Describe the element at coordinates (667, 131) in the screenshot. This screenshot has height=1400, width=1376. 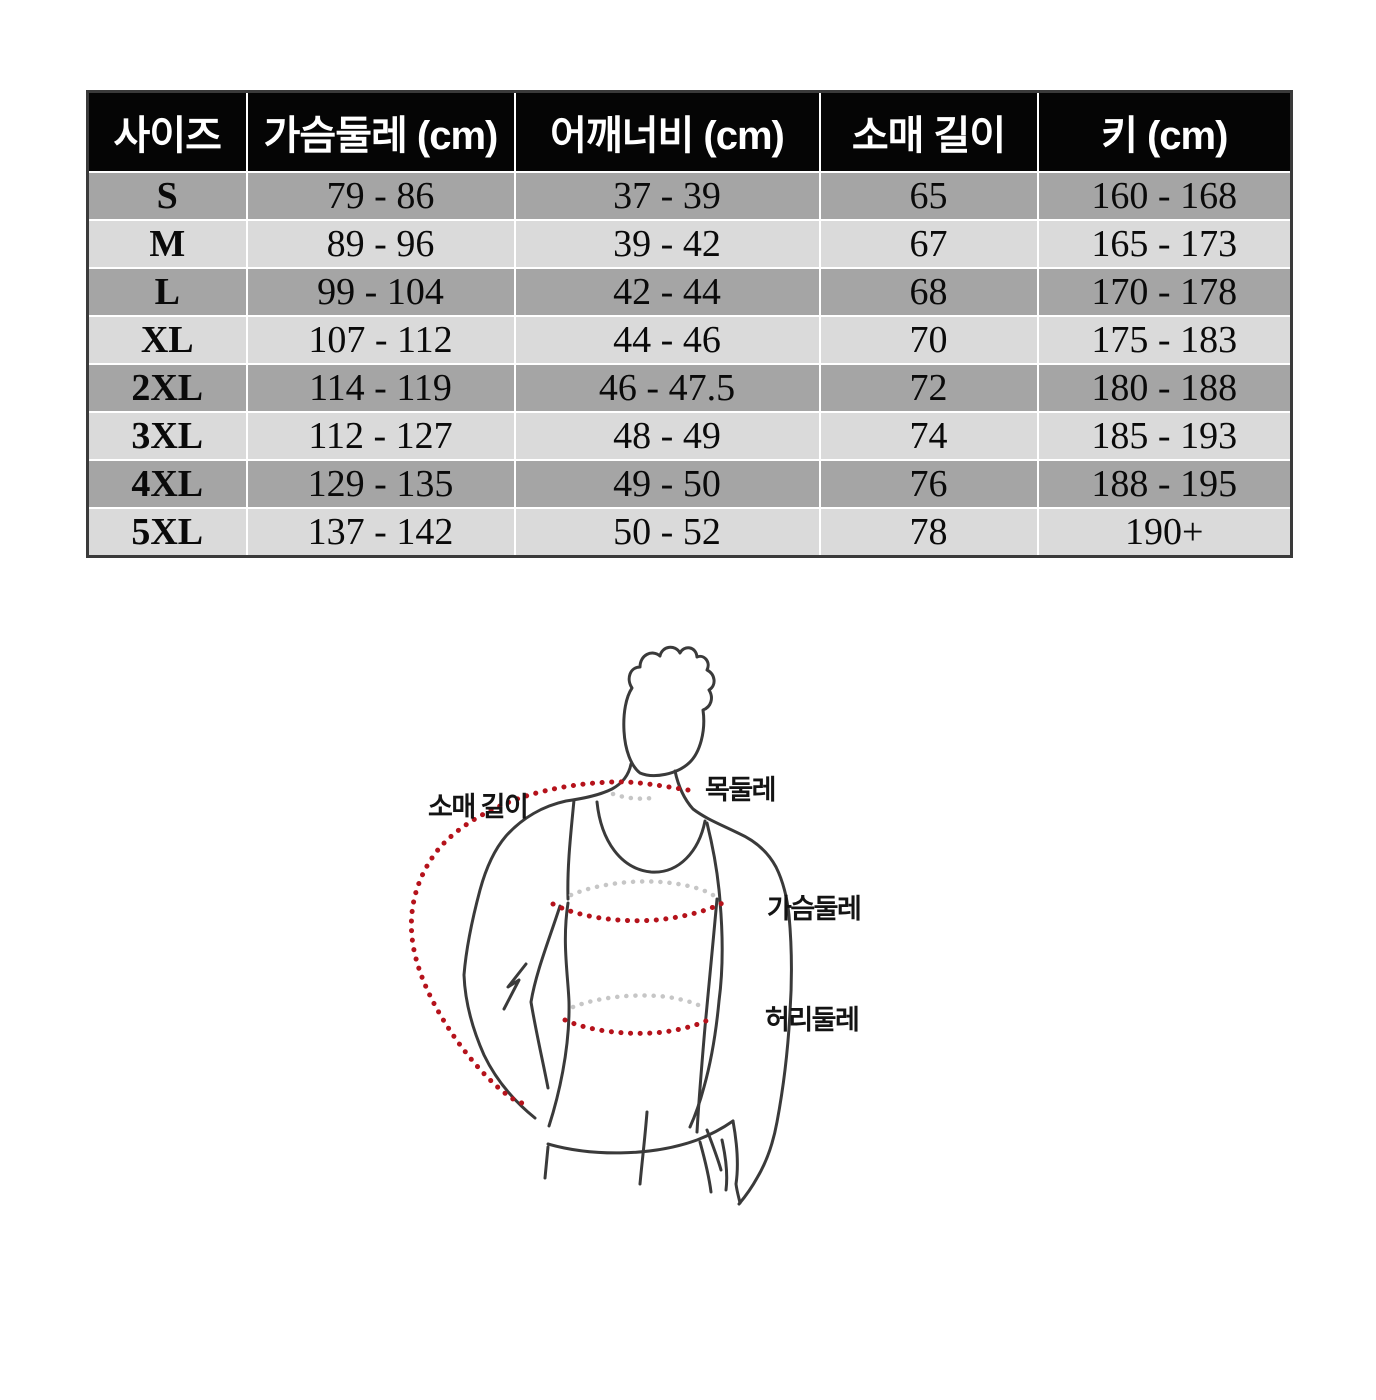
I see `column-header-shoulder: 어깨너비 (cm)` at that location.